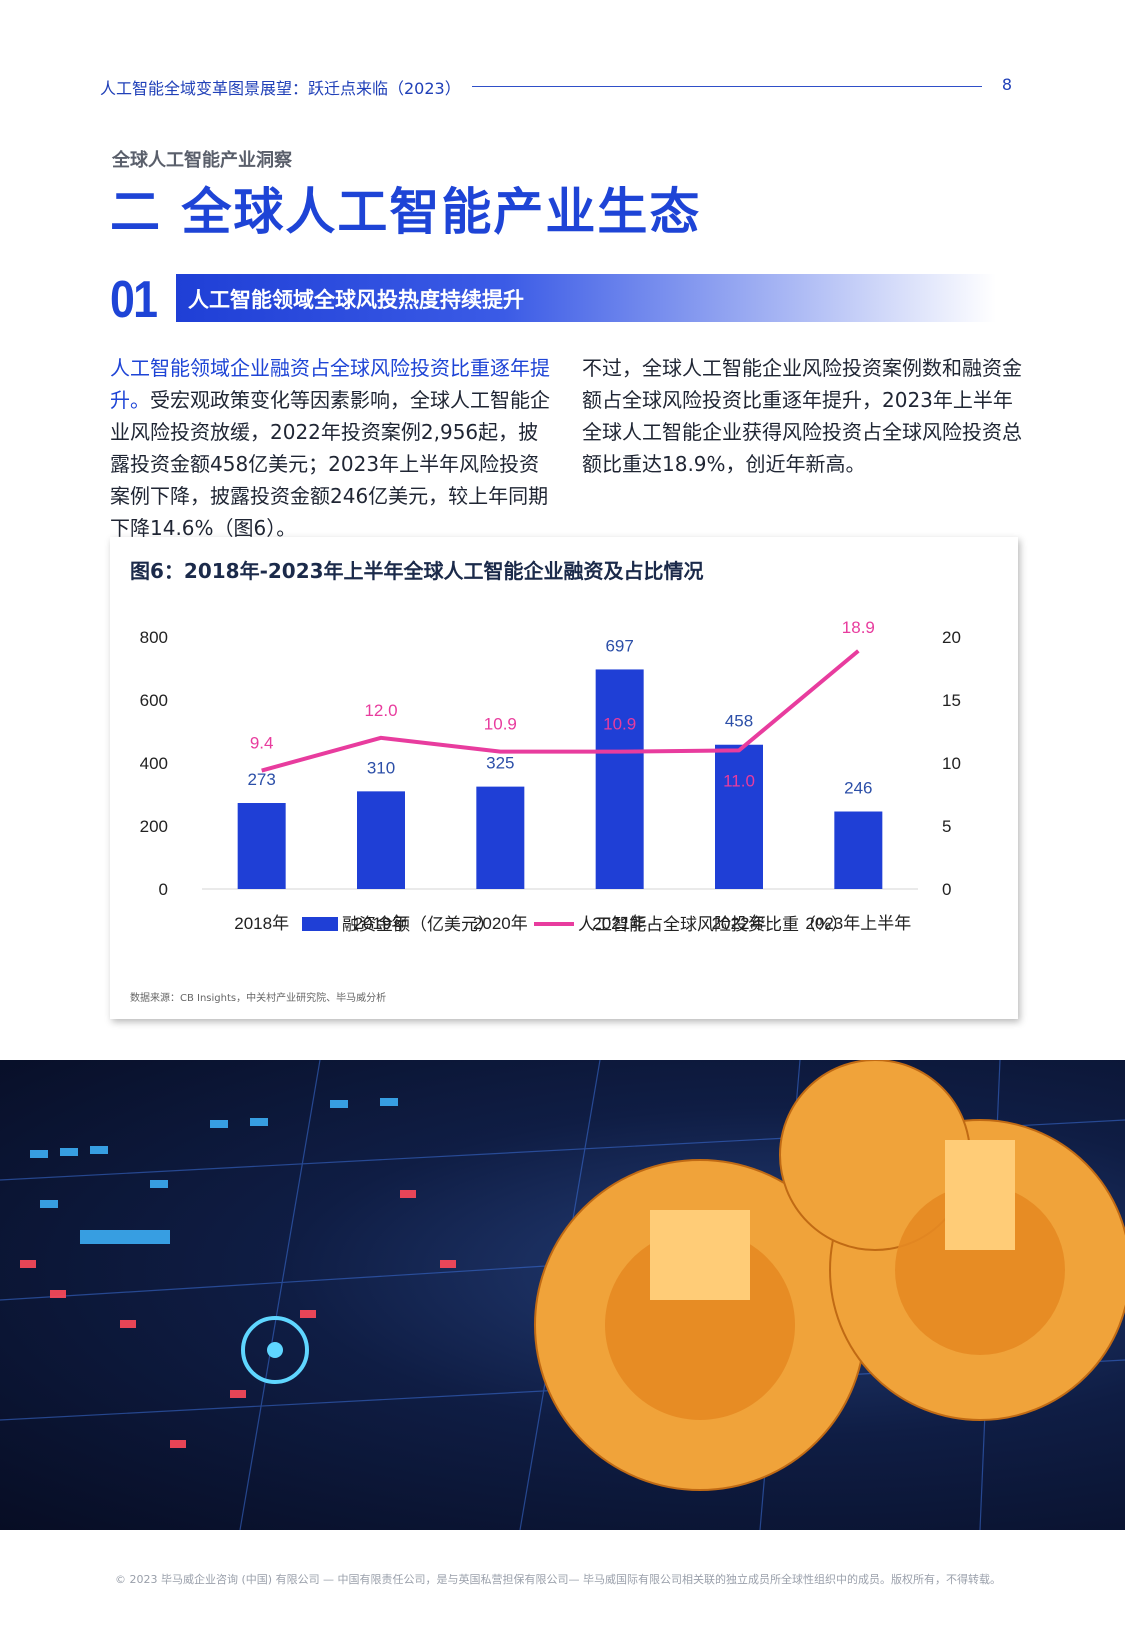 This screenshot has width=1125, height=1625. Describe the element at coordinates (417, 571) in the screenshot. I see `chart-title: 图6：2018年-2023年上半年全球人工智能企业融资及占比情况` at that location.